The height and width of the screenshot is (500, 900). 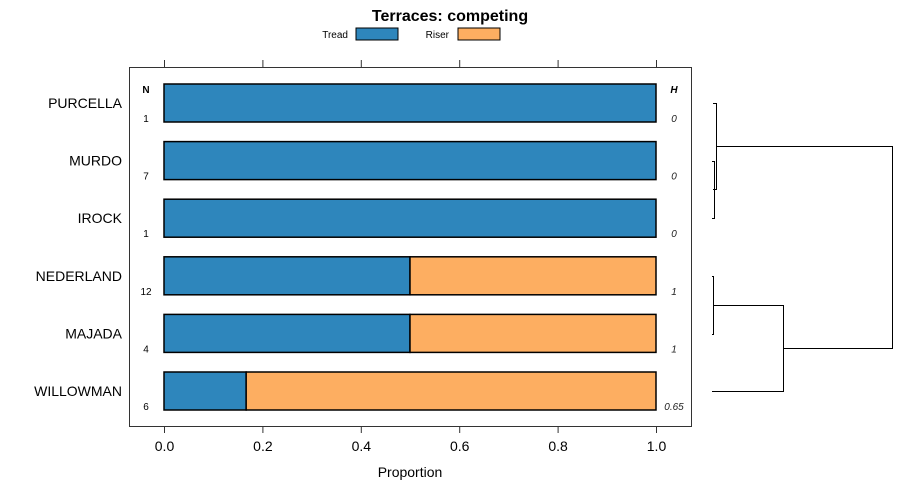 What do you see at coordinates (85, 103) in the screenshot?
I see `y-tick-label: PURCELLA` at bounding box center [85, 103].